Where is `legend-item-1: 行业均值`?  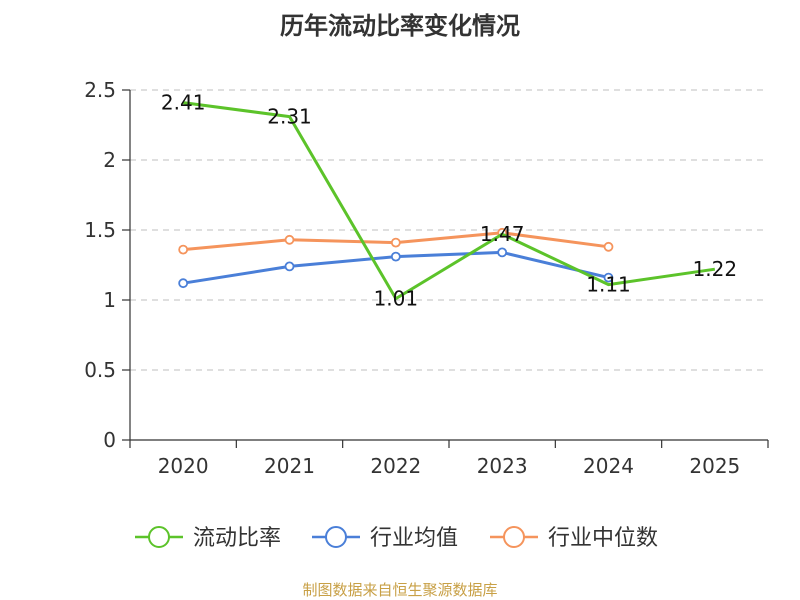
legend-item-1: 行业均值 is located at coordinates (385, 538).